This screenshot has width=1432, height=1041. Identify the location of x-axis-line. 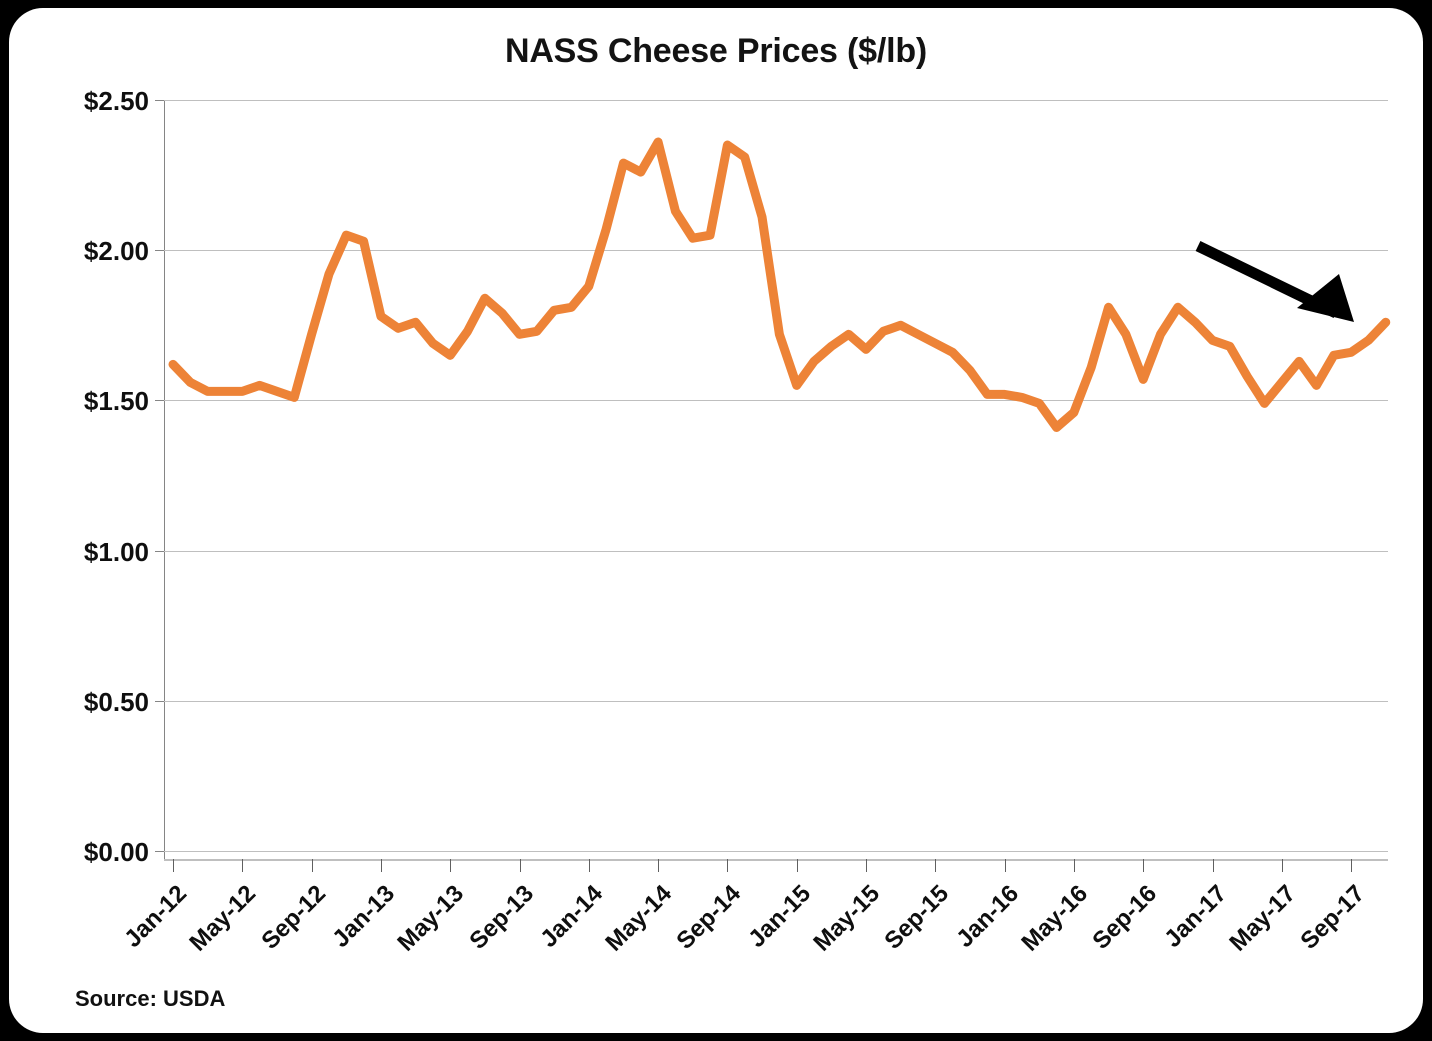
(776, 860).